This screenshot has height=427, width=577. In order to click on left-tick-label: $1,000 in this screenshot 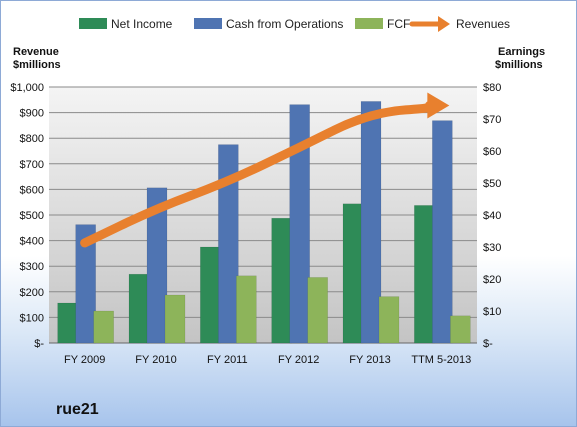, I will do `click(27, 88)`.